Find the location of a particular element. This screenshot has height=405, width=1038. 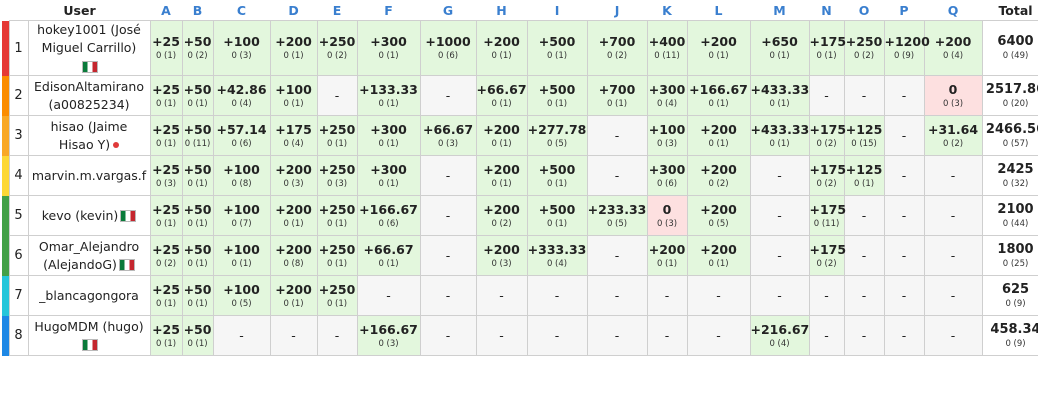

score-cell: +200 0 (4) is located at coordinates (953, 48).